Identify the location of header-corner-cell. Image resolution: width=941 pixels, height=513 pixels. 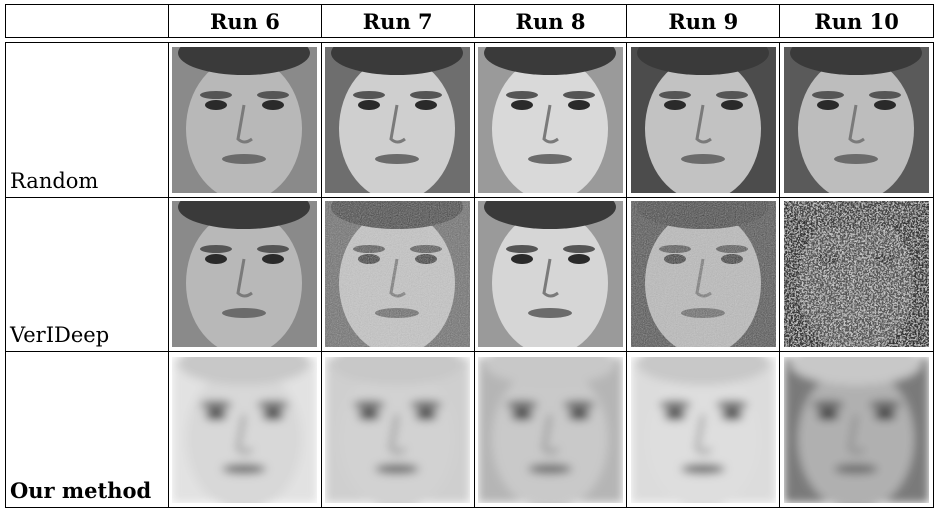
(87, 21).